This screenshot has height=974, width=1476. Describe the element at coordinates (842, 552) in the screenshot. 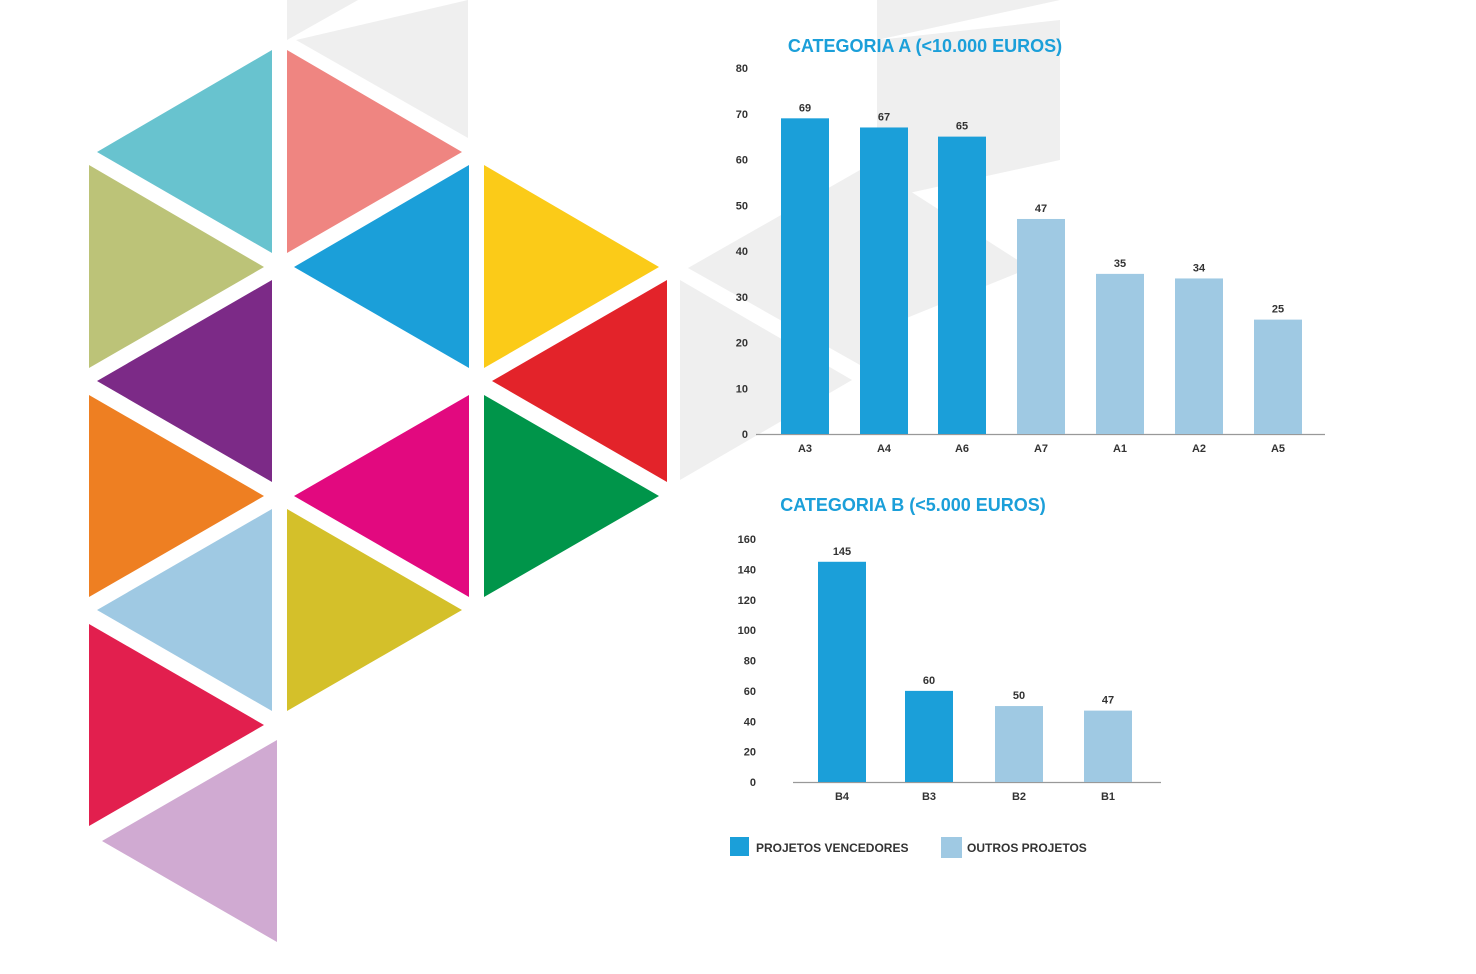

I see `chart-b-value-label: 145` at that location.